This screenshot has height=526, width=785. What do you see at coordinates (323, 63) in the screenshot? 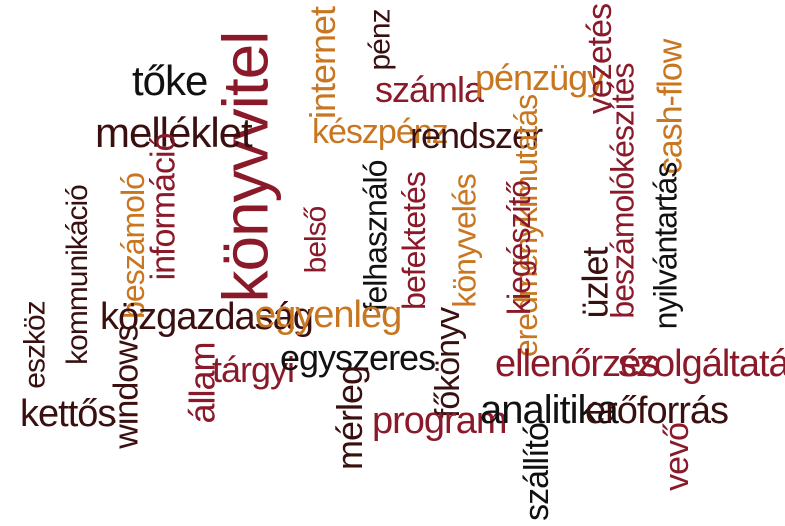
I see `word-internet: internet` at bounding box center [323, 63].